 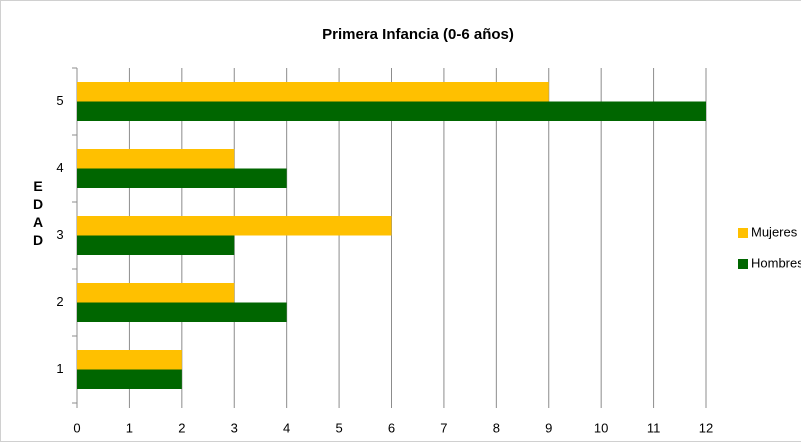 What do you see at coordinates (181, 427) in the screenshot?
I see `x-tick-label: 2` at bounding box center [181, 427].